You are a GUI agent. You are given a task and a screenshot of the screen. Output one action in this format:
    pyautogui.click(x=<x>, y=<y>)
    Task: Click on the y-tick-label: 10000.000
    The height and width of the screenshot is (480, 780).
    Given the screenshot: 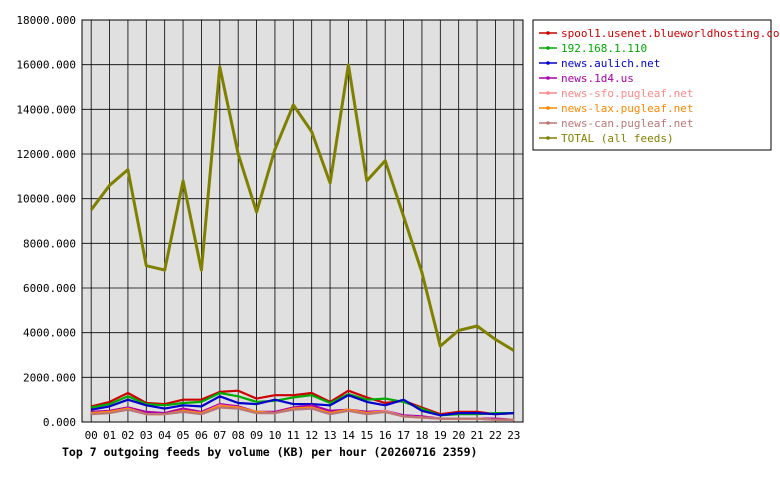 What is the action you would take?
    pyautogui.click(x=46, y=199)
    